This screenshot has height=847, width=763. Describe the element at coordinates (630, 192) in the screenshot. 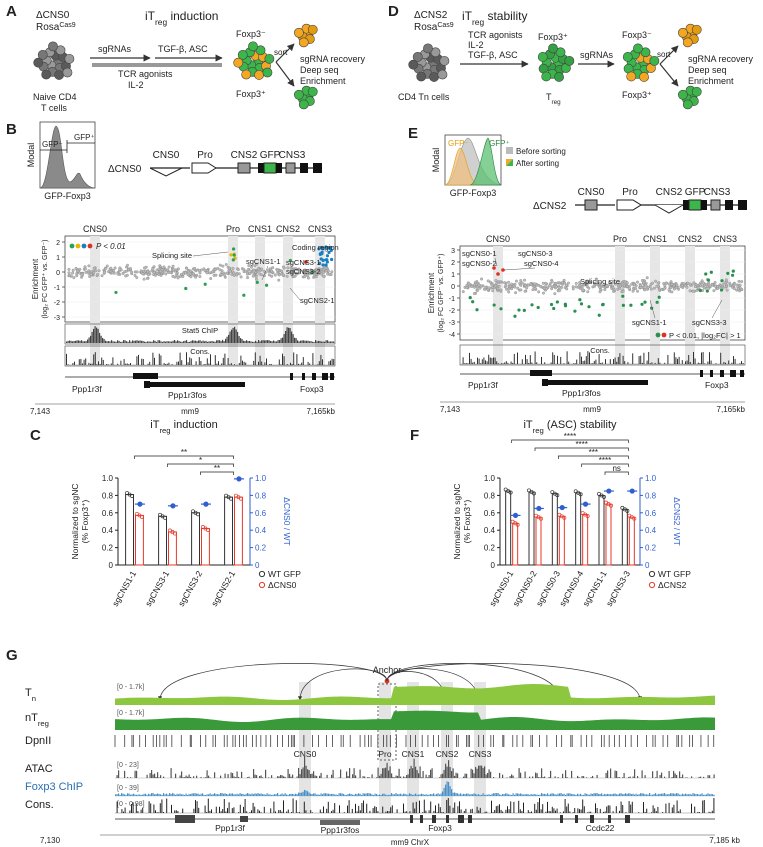

I see `label: Pro` at that location.